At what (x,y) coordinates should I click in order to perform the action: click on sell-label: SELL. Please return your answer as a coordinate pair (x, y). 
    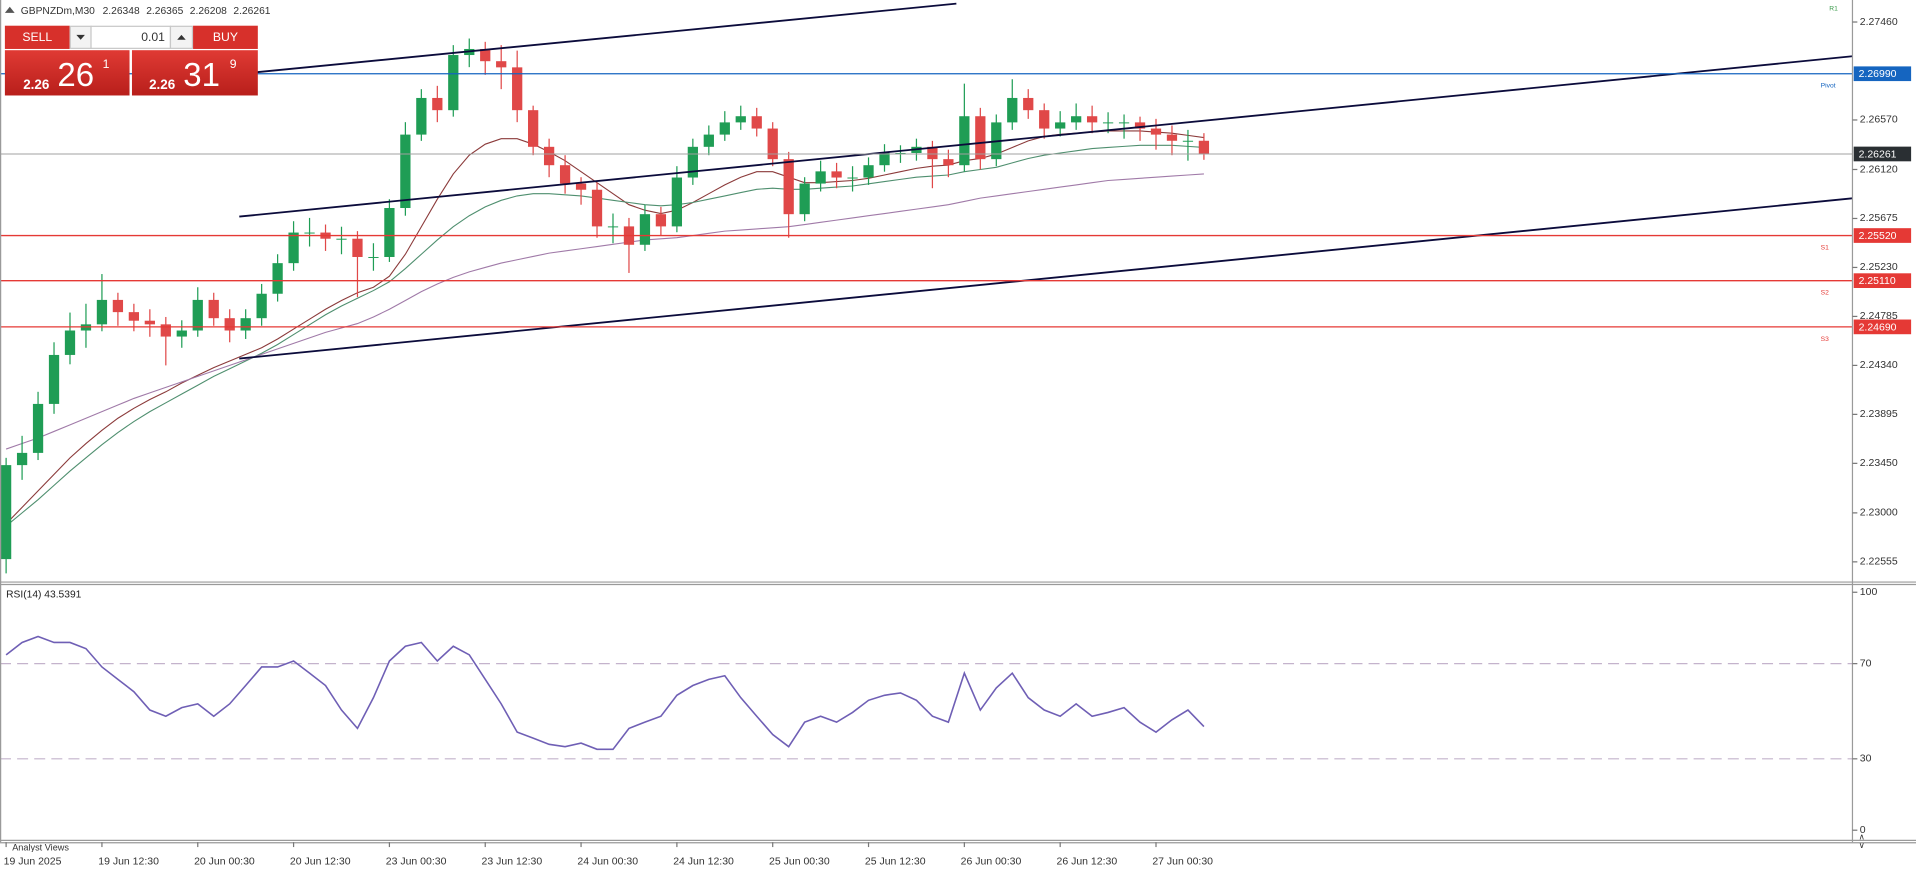
    Looking at the image, I should click on (37, 37).